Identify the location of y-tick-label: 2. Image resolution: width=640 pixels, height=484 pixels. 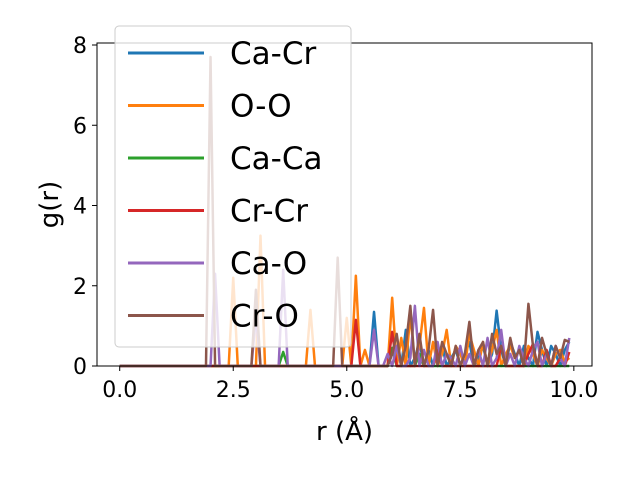
(80, 287).